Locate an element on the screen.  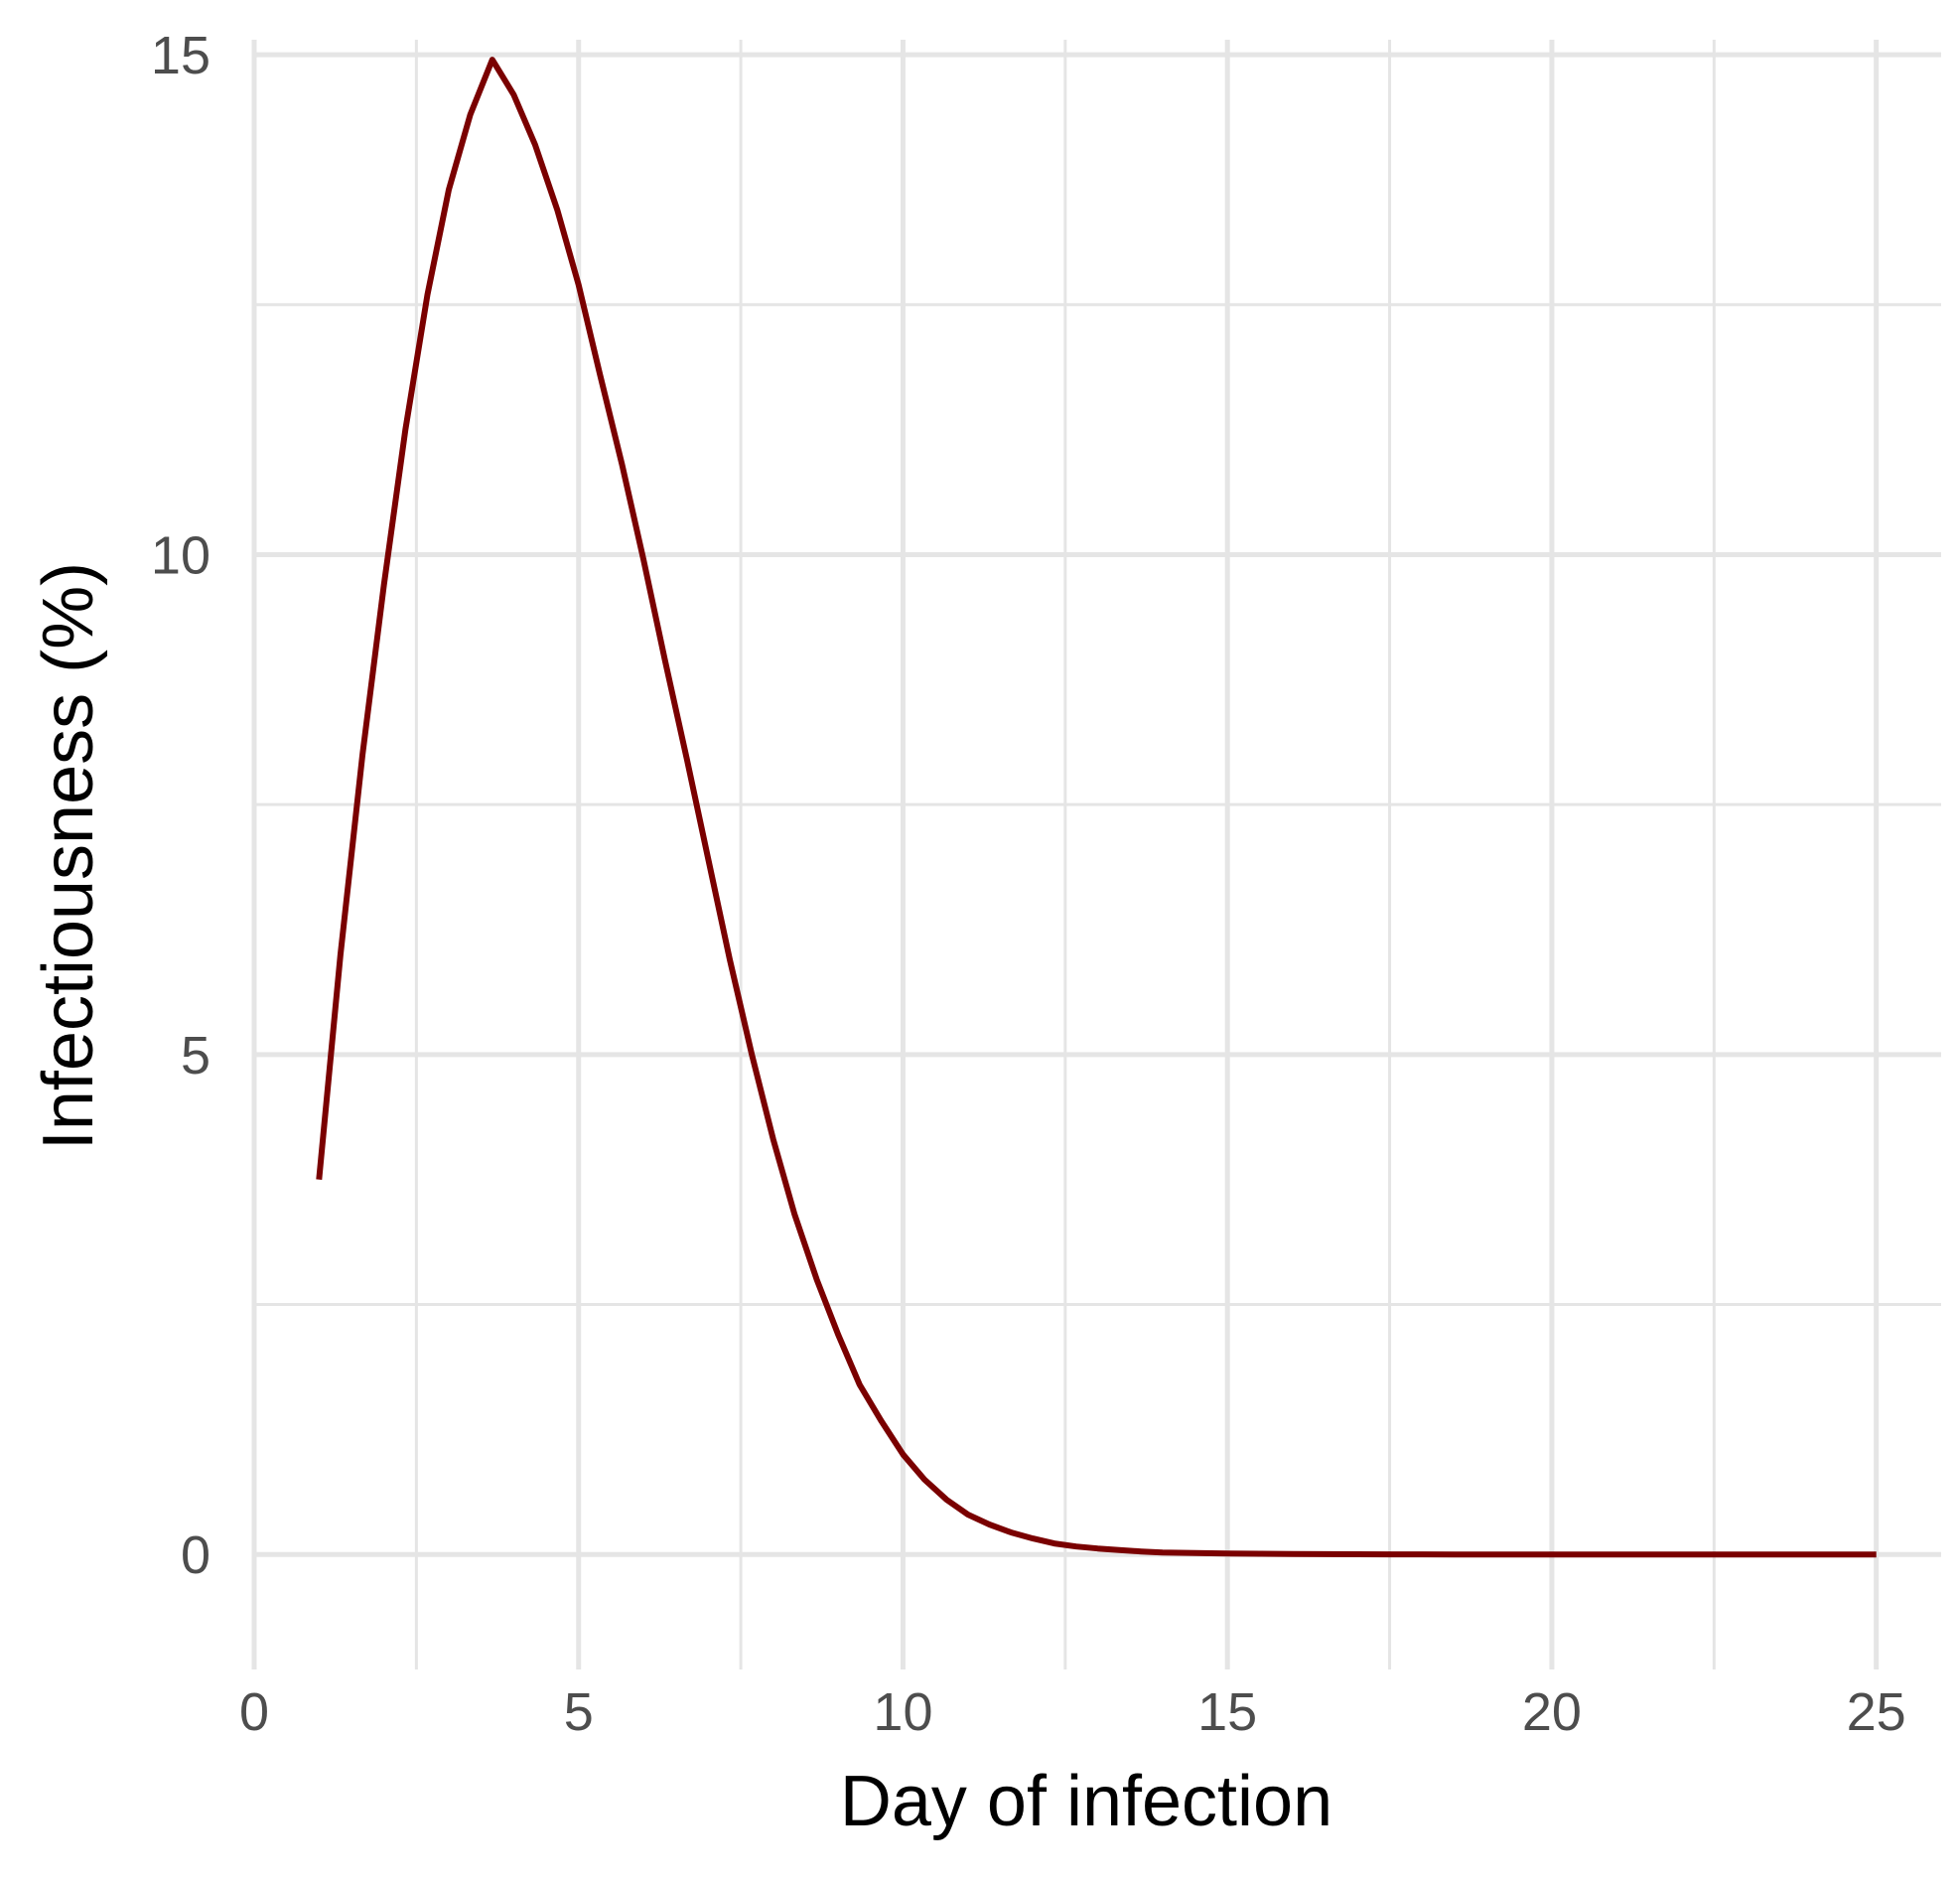
x-tick-label: 10 is located at coordinates (902, 1712).